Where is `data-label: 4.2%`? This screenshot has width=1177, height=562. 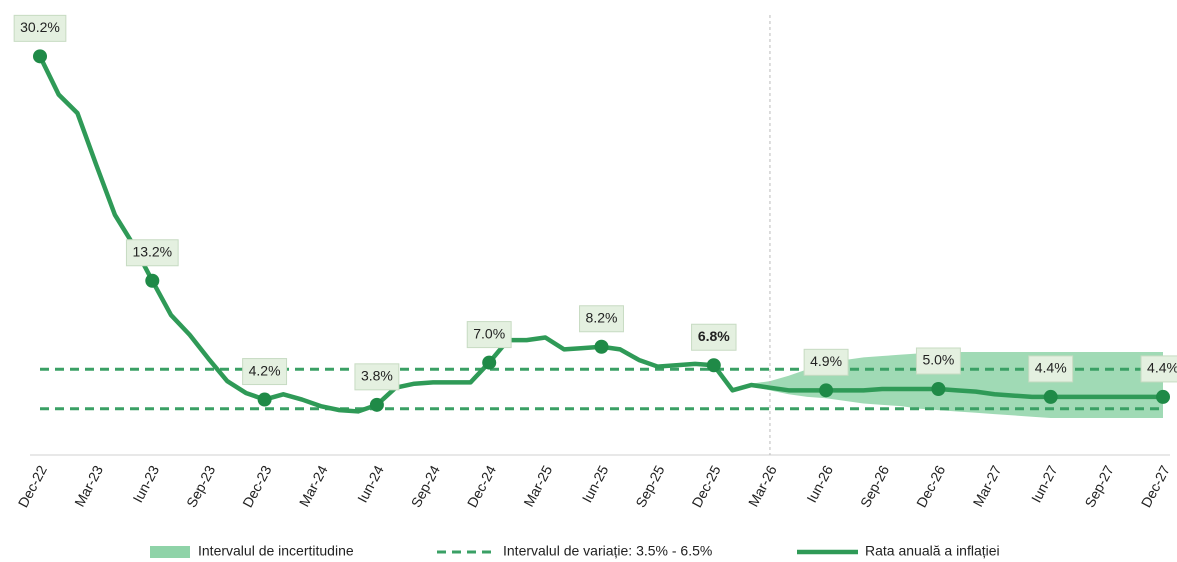 data-label: 4.2% is located at coordinates (265, 372).